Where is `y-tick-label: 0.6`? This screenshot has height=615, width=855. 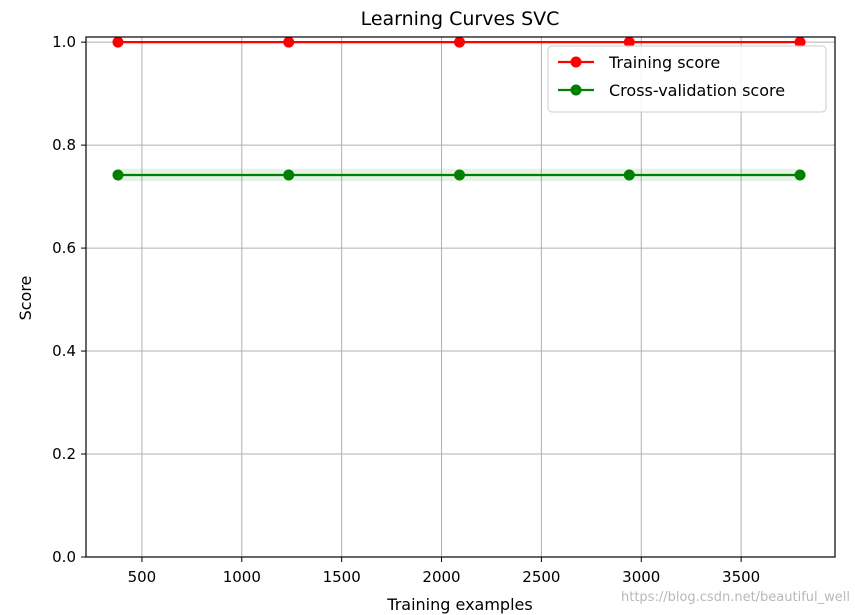 y-tick-label: 0.6 is located at coordinates (64, 248).